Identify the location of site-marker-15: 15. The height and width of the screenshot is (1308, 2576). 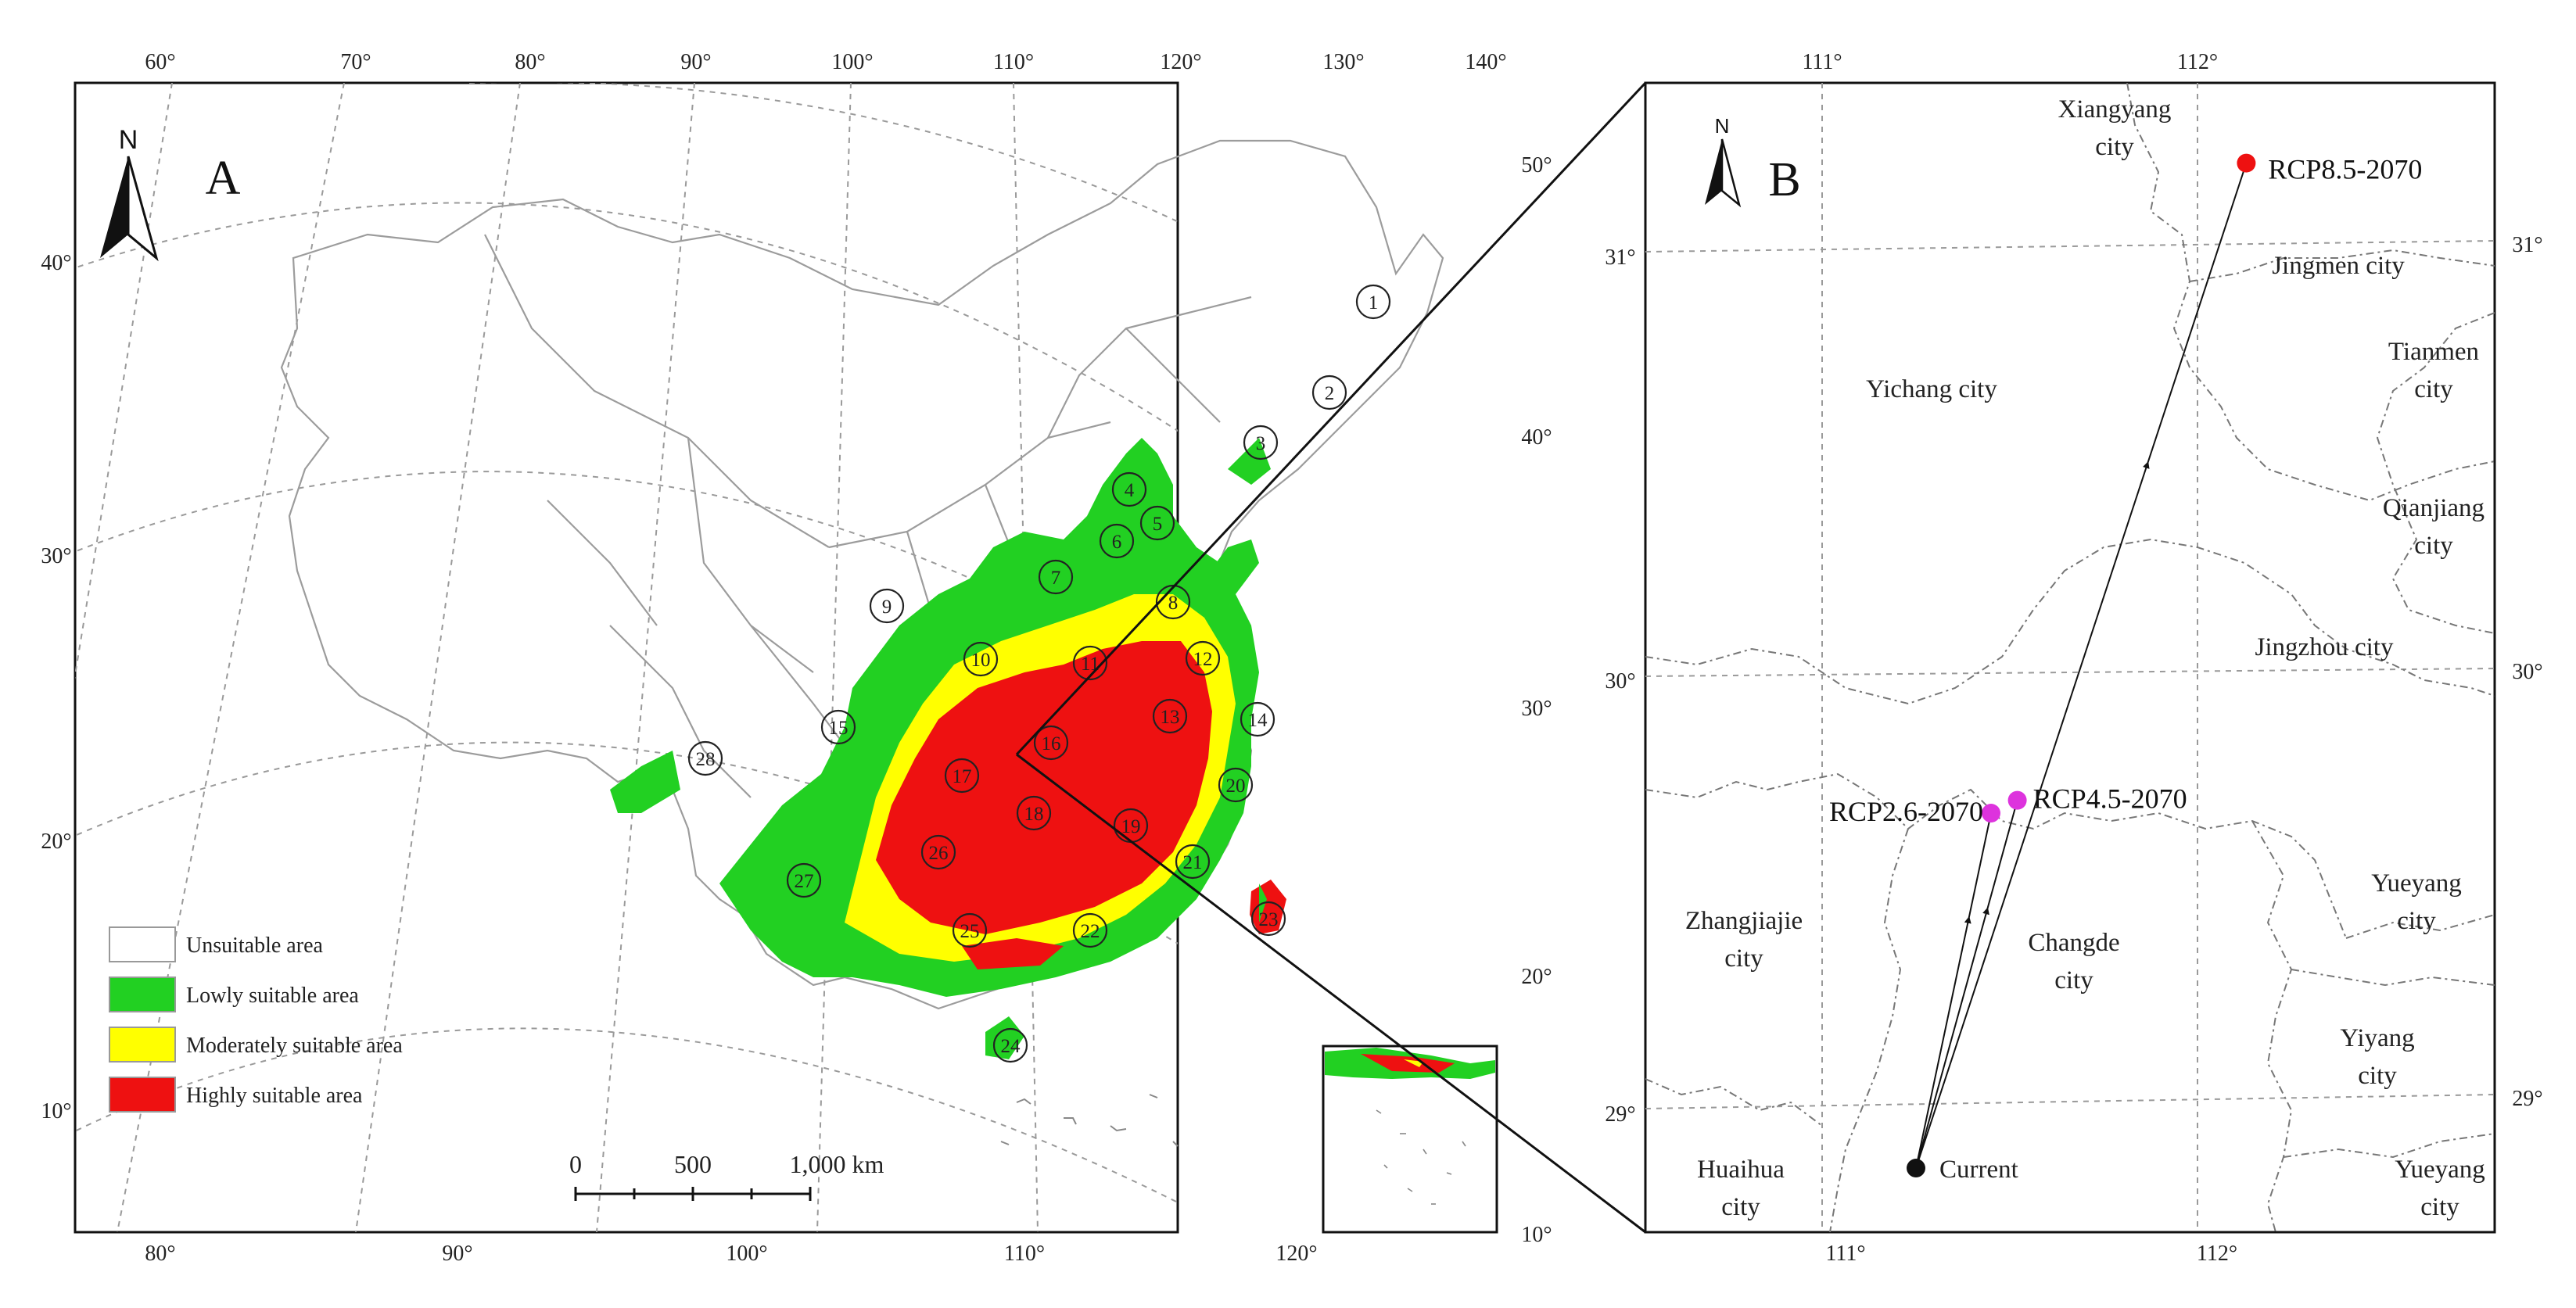
(838, 727).